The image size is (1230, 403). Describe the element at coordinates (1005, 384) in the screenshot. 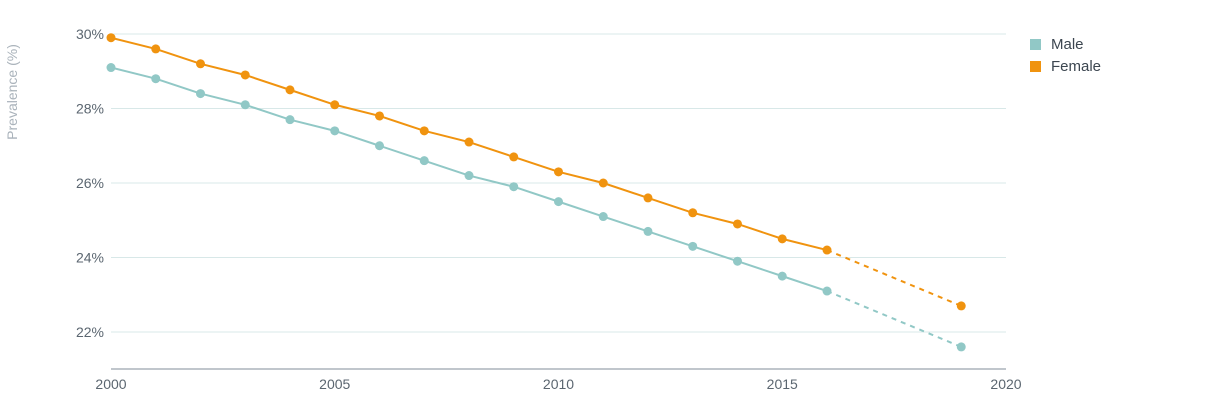

I see `x-tick-label: 2020` at that location.